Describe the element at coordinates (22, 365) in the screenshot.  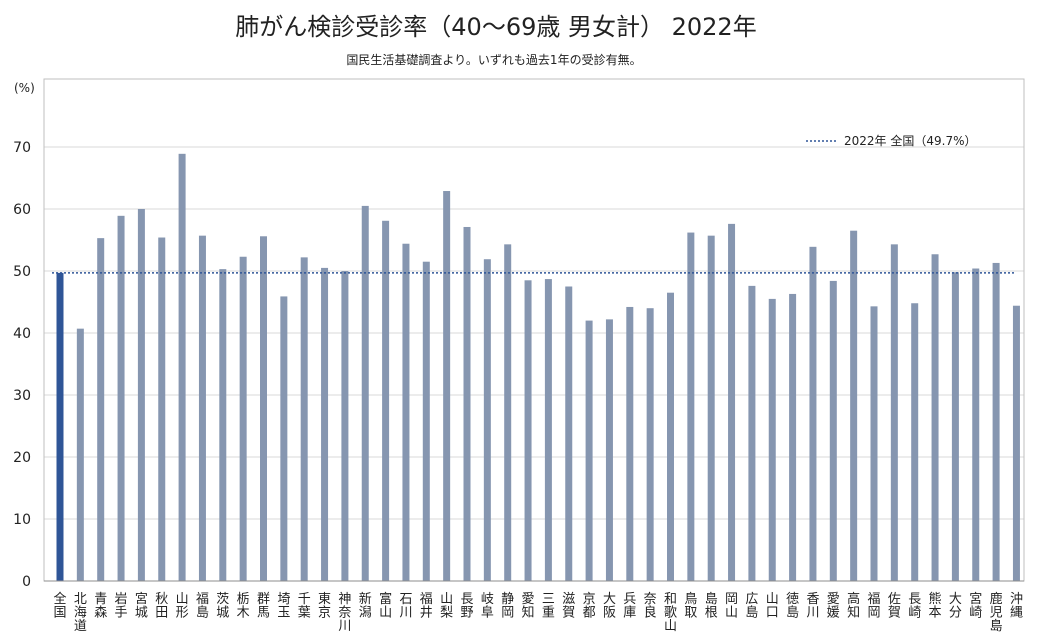
I see `y-axis-labels: 0 10 20 30 40 50 60 70` at that location.